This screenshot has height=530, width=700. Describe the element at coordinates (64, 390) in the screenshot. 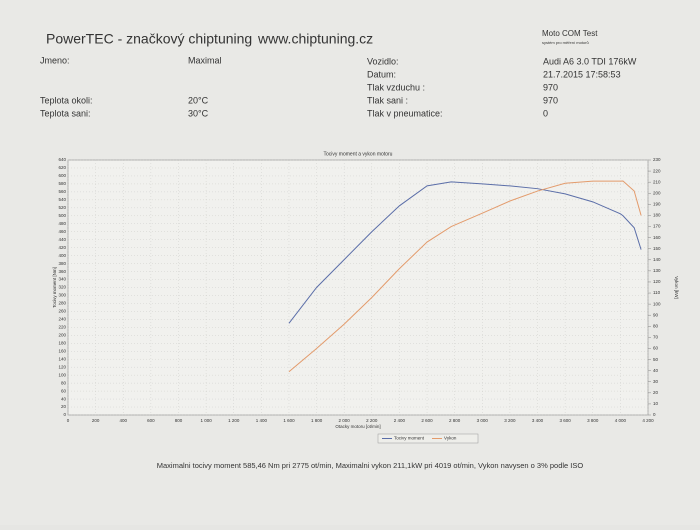

I see `y-tick-label: 60` at that location.